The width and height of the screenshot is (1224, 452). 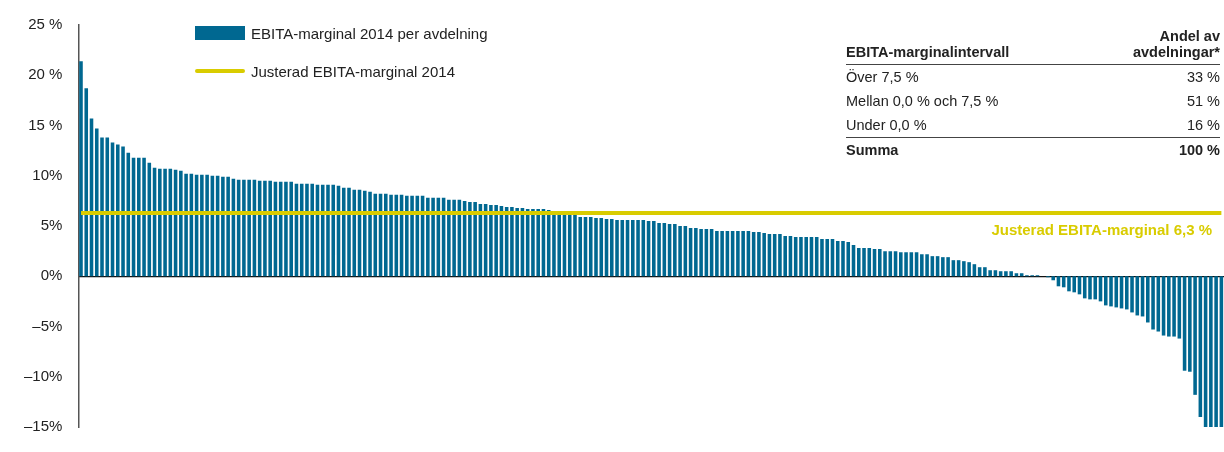 What do you see at coordinates (51, 225) in the screenshot?
I see `y-tick-label: 5%` at bounding box center [51, 225].